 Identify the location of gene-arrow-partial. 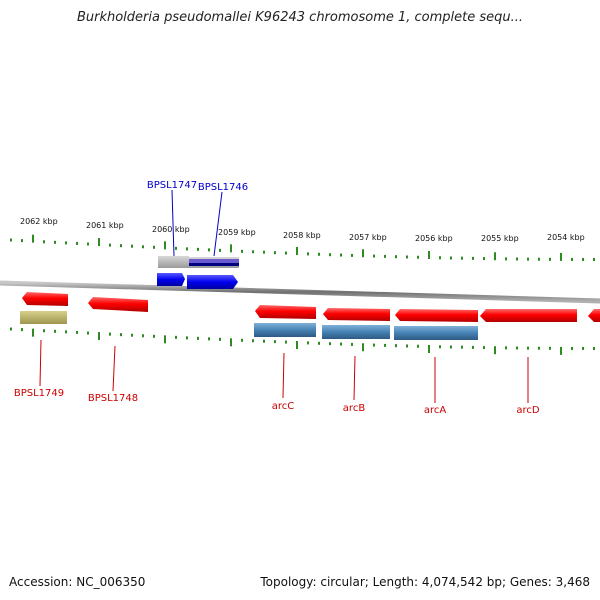
(594, 315).